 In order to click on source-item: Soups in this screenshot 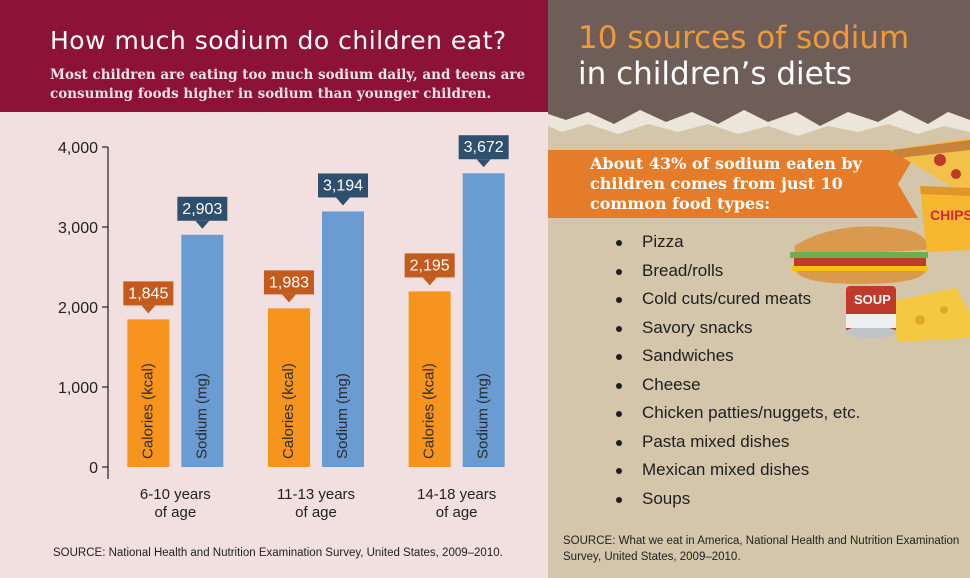, I will do `click(738, 503)`.